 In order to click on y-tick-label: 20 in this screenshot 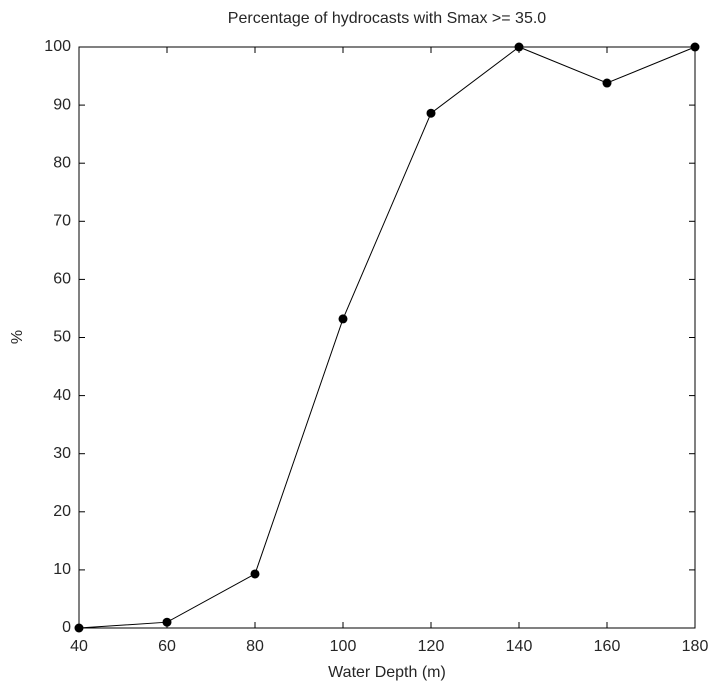, I will do `click(62, 511)`.